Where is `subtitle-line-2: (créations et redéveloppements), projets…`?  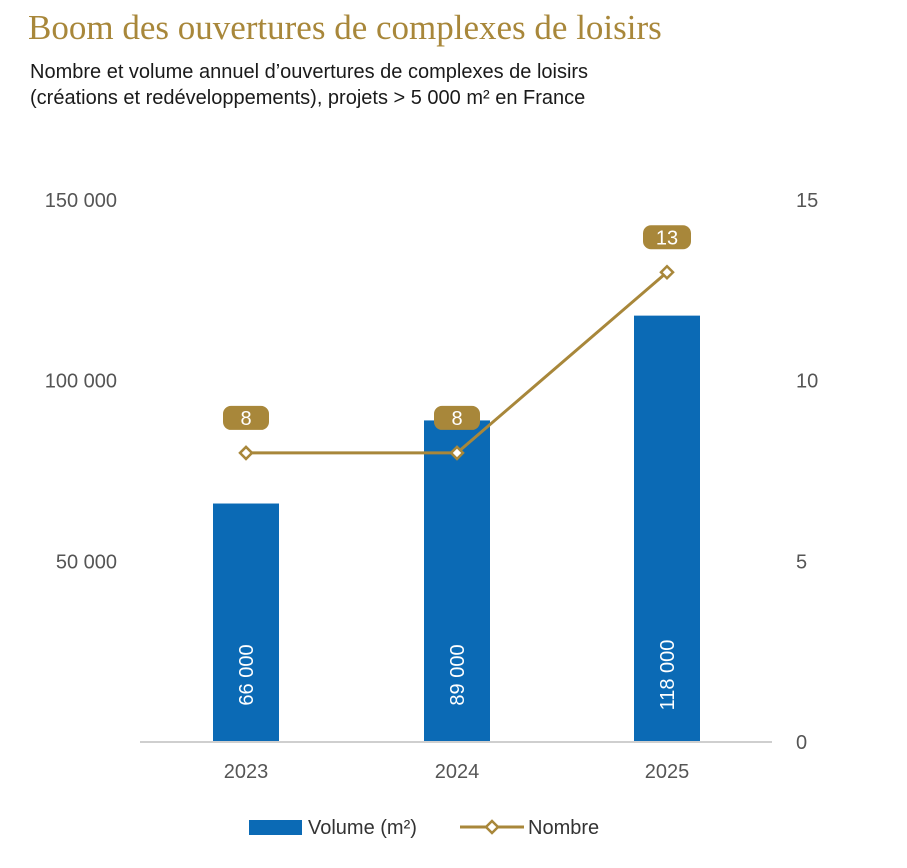
subtitle-line-2: (créations et redéveloppements), projets… is located at coordinates (308, 98).